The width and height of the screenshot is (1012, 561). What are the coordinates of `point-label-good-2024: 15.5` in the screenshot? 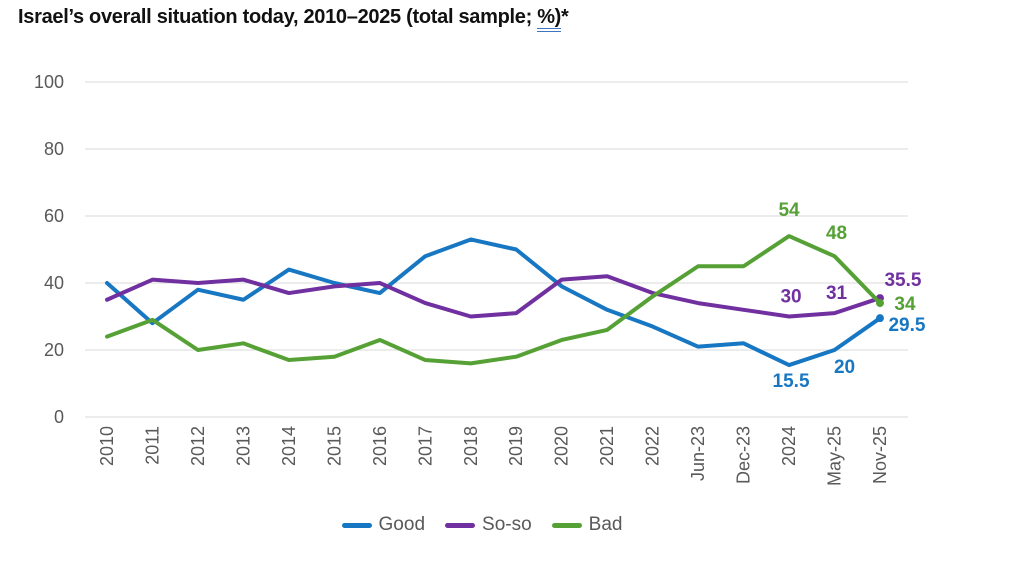 It's located at (791, 381).